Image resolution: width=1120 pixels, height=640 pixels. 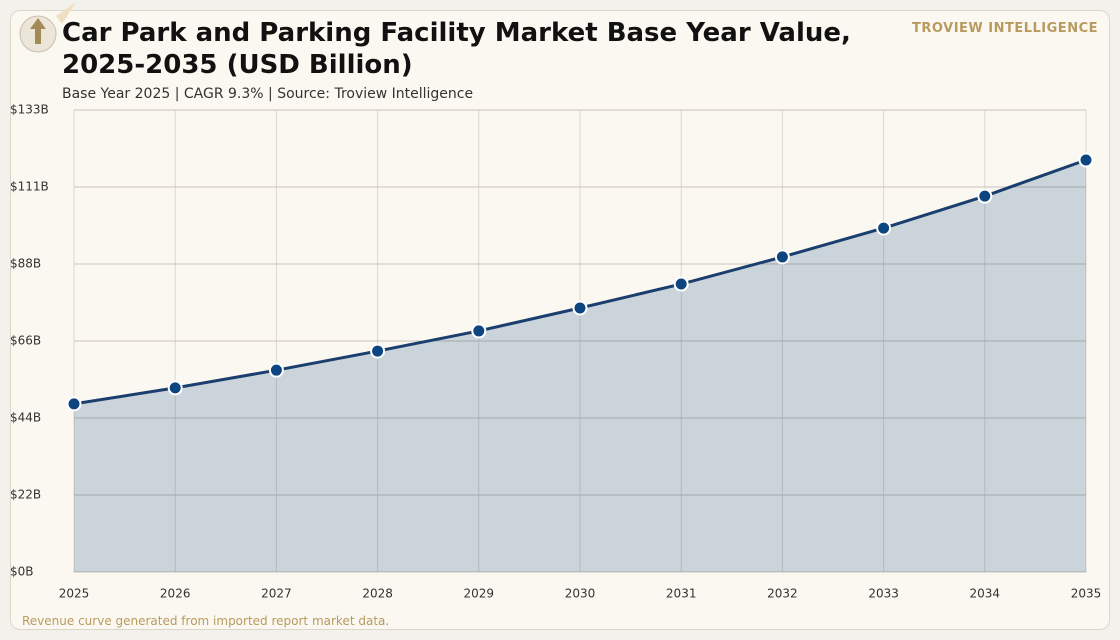 I want to click on x-tick-label: 2027, so click(x=276, y=594).